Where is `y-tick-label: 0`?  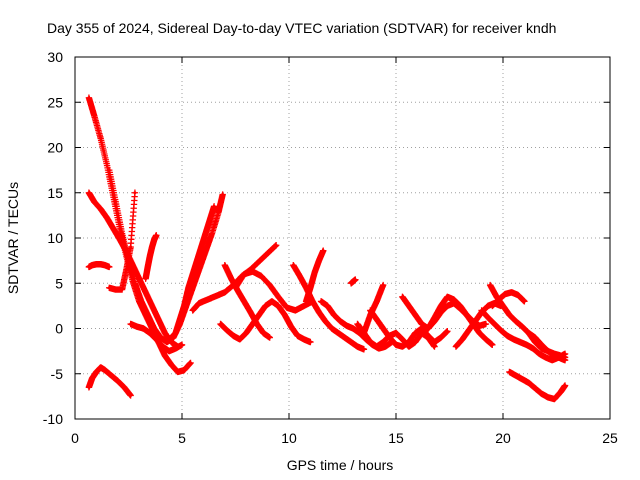
y-tick-label: 0 is located at coordinates (59, 329).